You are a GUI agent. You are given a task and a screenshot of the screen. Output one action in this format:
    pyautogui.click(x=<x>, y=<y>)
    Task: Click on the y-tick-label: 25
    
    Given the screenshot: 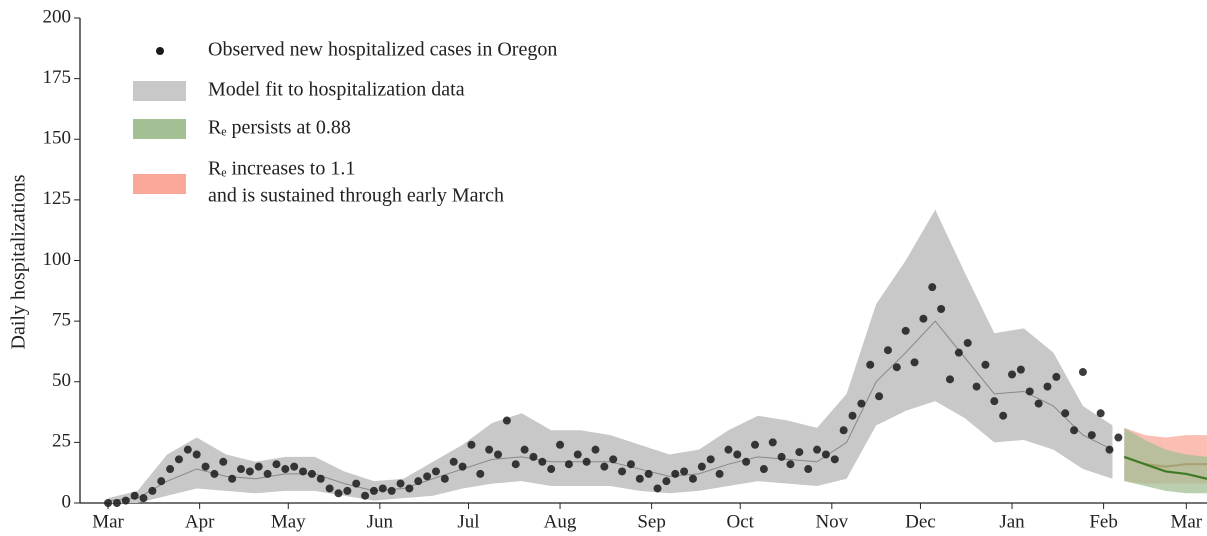 What is the action you would take?
    pyautogui.click(x=61, y=441)
    